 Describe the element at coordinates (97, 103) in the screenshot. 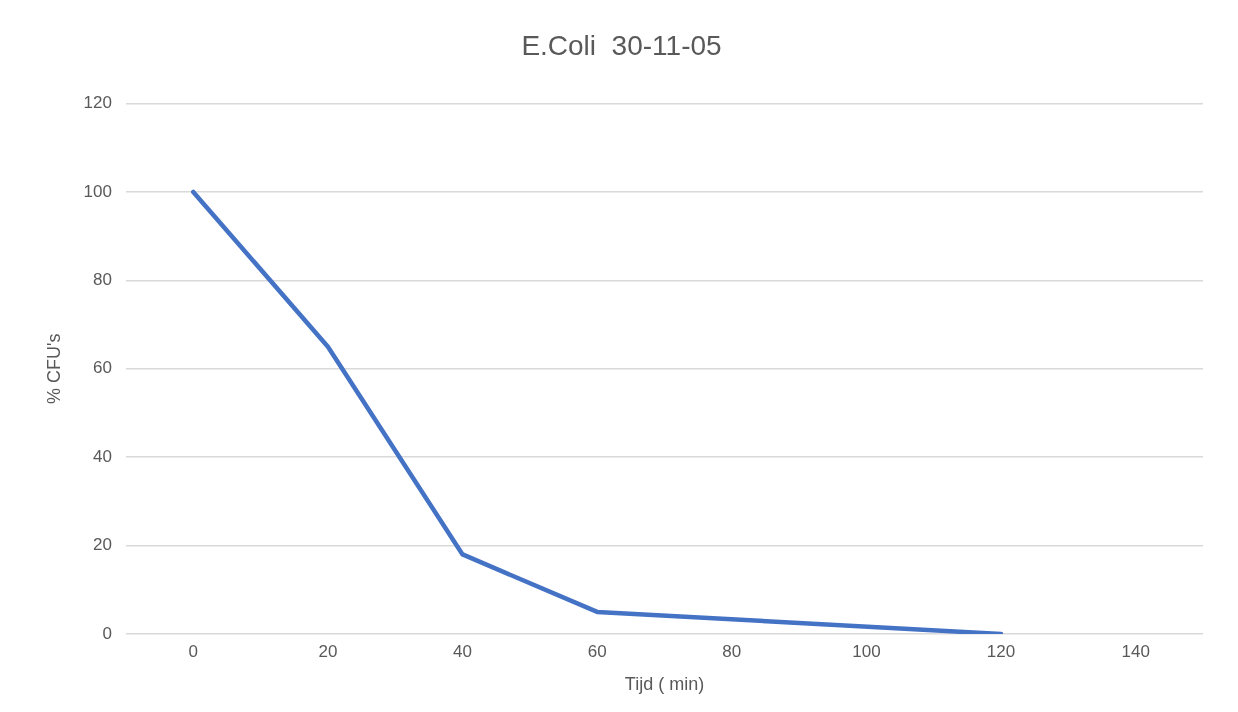

I see `y-tick-label: 120` at that location.